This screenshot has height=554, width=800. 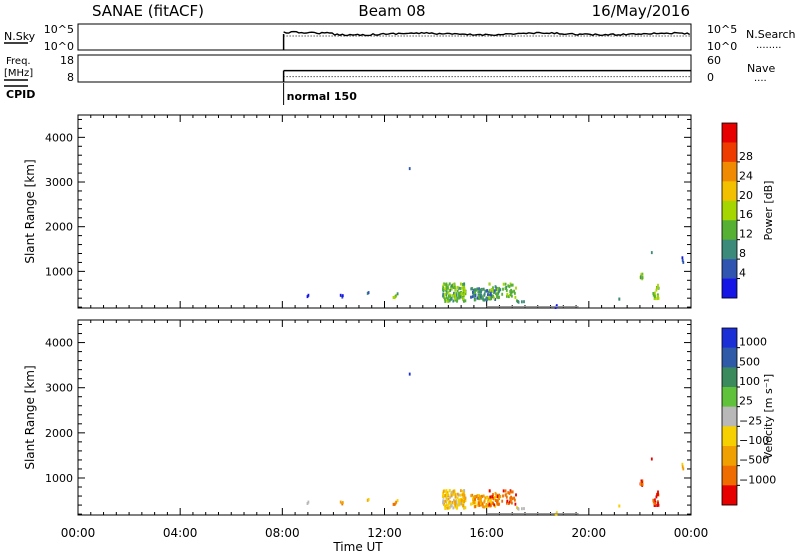 I want to click on time-tick-label: 20:00, so click(x=589, y=533).